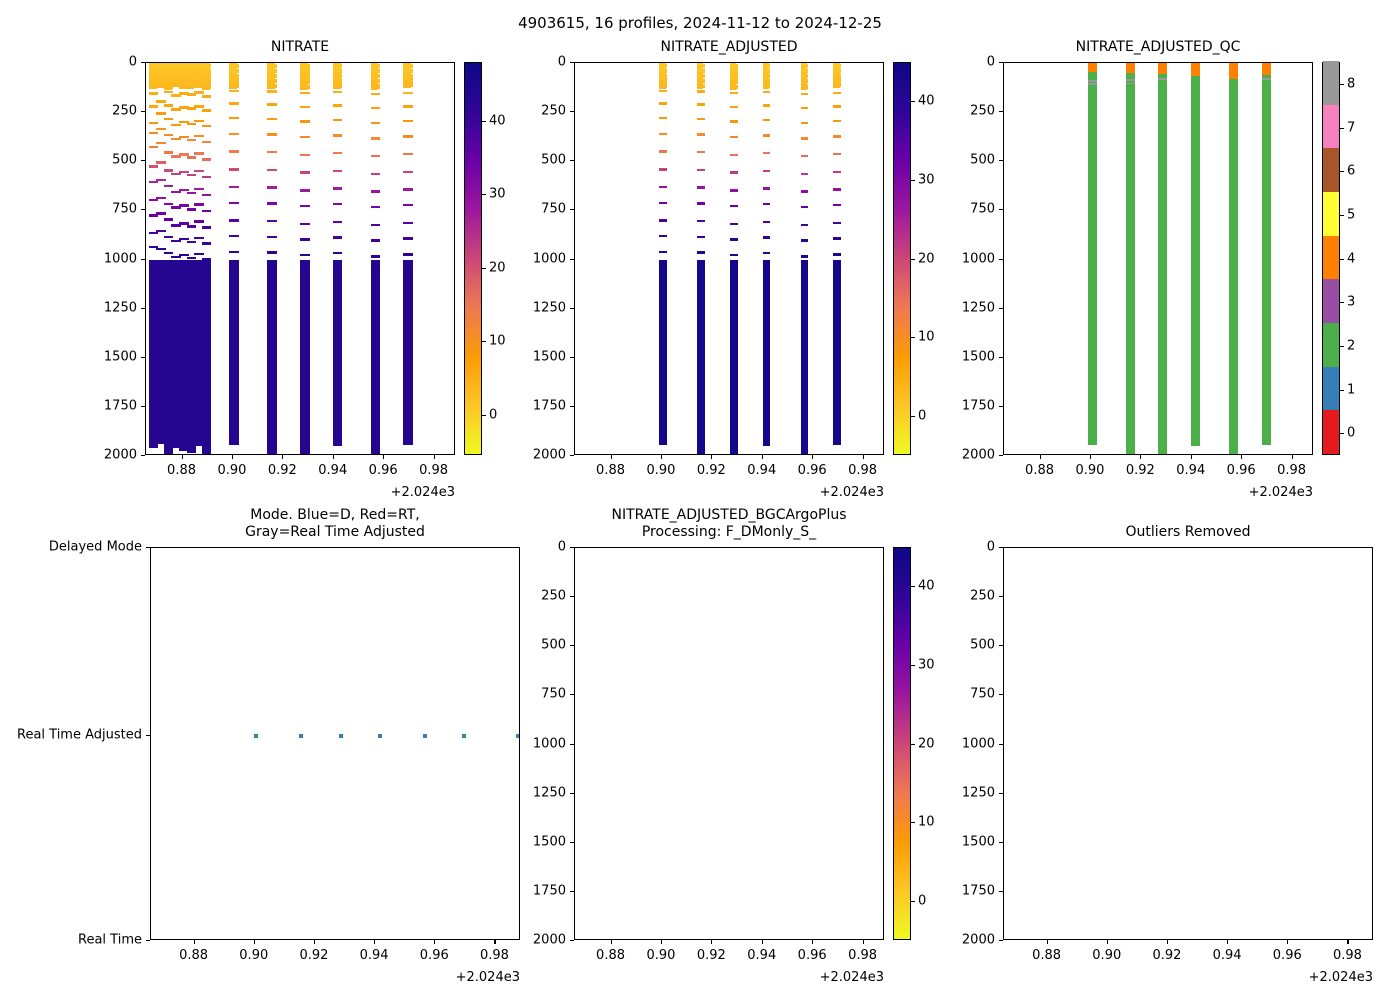 The height and width of the screenshot is (1000, 1400). I want to click on bgcargoplus-title-line-1: NITRATE_ADJUSTED_BGCArgoPlus, so click(729, 515).